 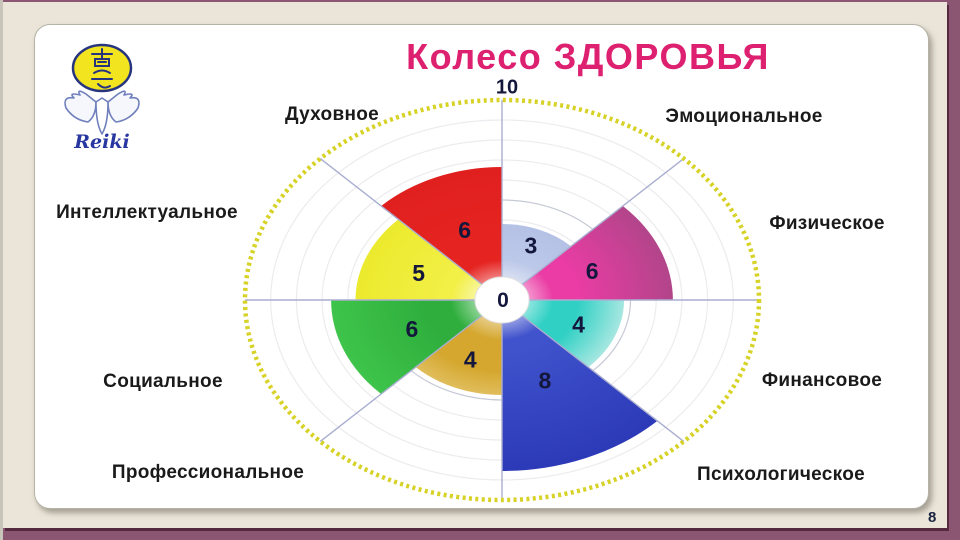 I want to click on center-oval, so click(x=502, y=300).